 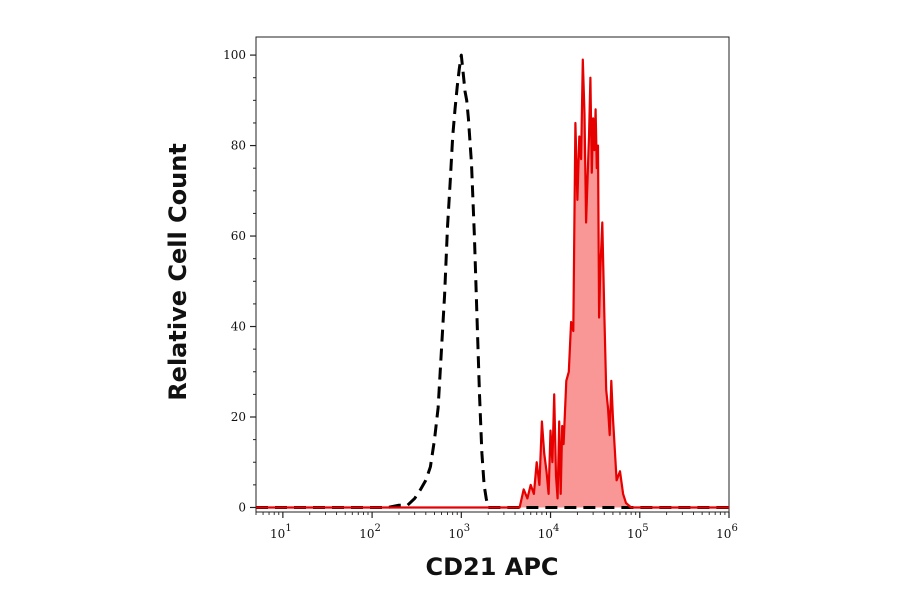 I want to click on x-tick-label-4: 10⁴, so click(x=549, y=532).